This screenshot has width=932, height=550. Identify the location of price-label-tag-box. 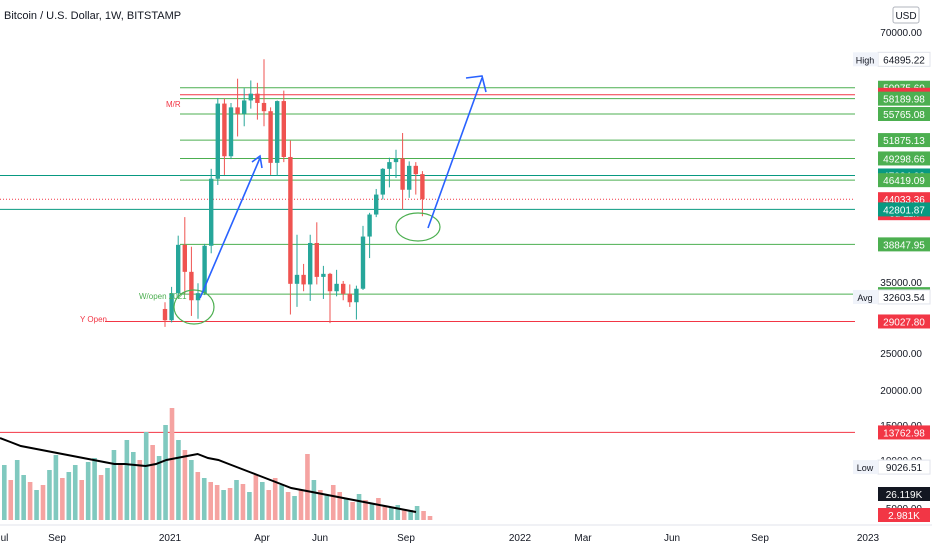
(865, 59).